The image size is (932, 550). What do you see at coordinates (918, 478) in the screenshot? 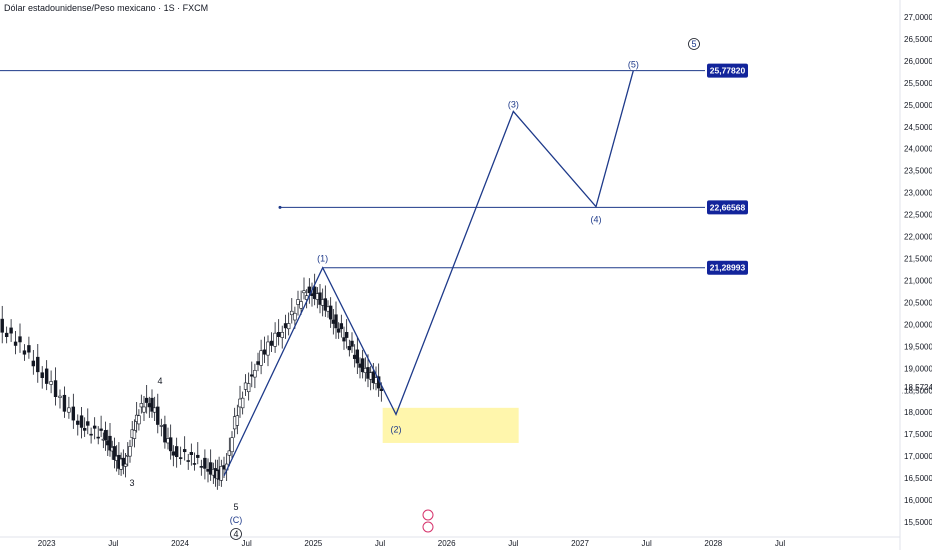
I see `y-tick-label: 16,50000` at bounding box center [918, 478].